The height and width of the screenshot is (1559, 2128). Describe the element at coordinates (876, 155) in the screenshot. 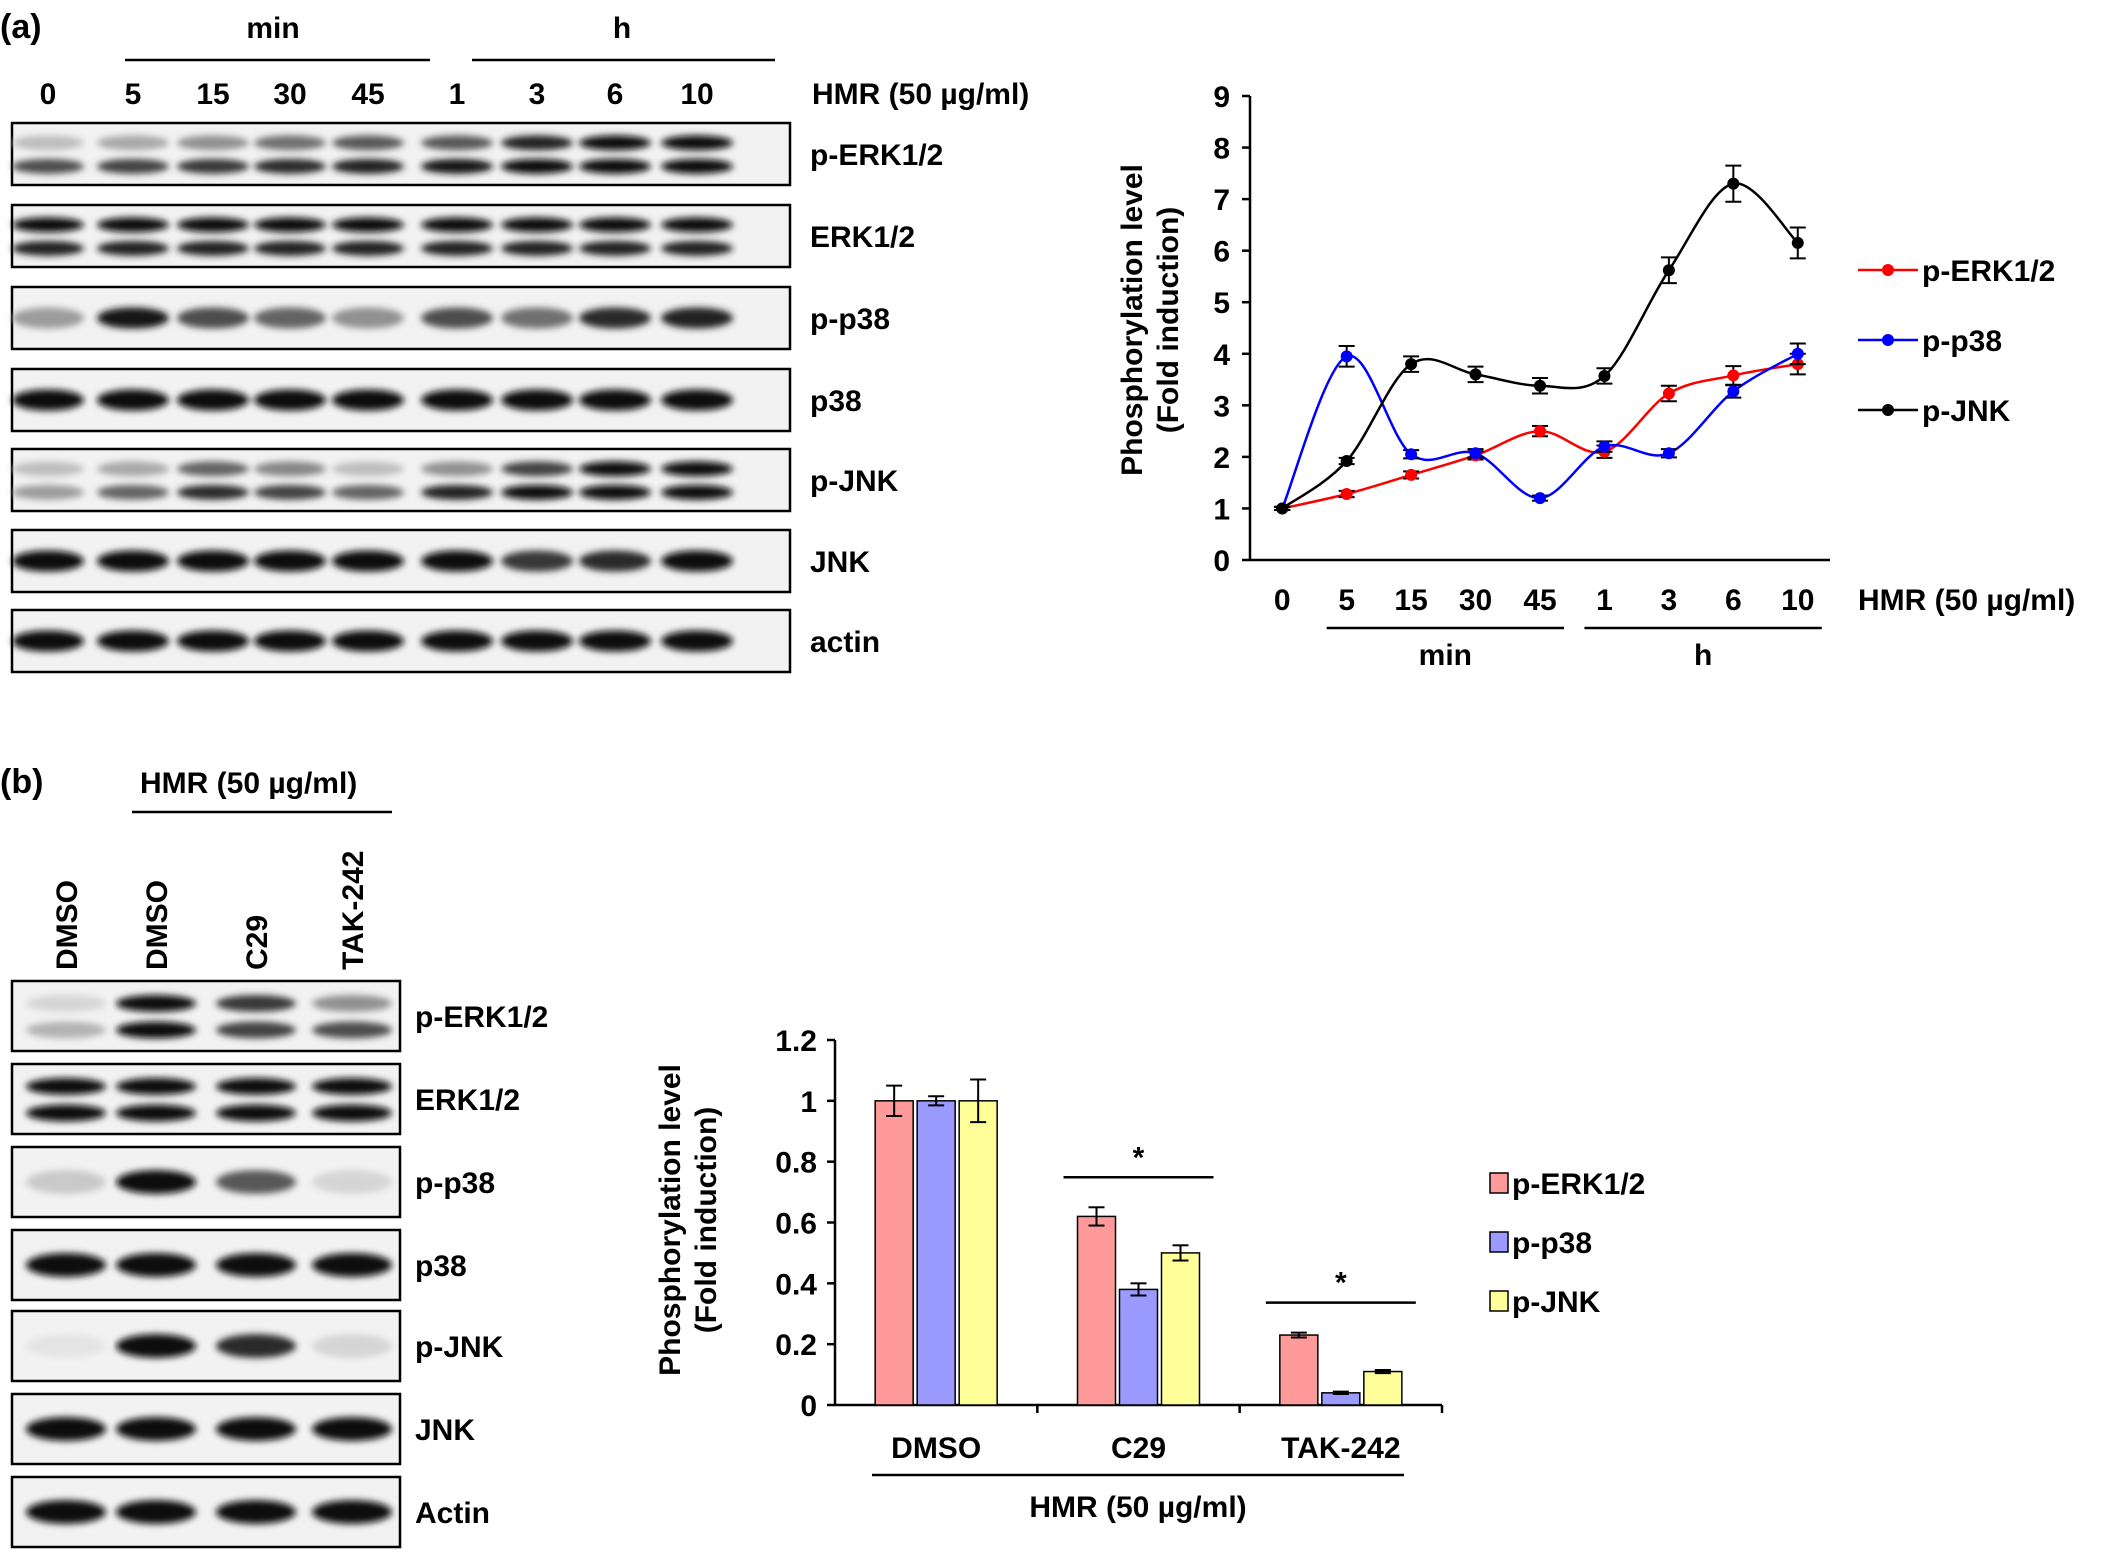

I see `blot-a-row-label: p-ERK1/2` at that location.